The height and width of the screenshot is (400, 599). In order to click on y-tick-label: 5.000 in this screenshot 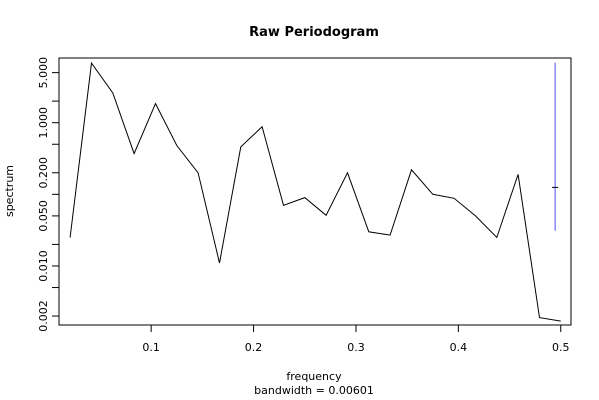, I will do `click(43, 73)`.